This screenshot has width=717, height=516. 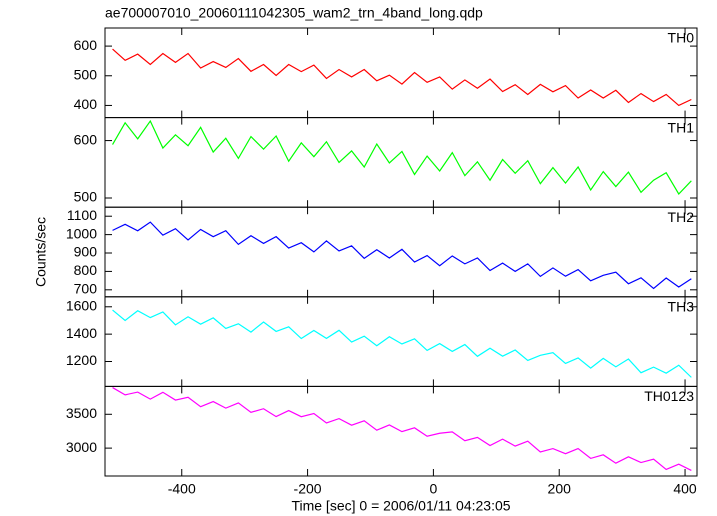 What do you see at coordinates (681, 307) in the screenshot?
I see `panel-label: TH3` at bounding box center [681, 307].